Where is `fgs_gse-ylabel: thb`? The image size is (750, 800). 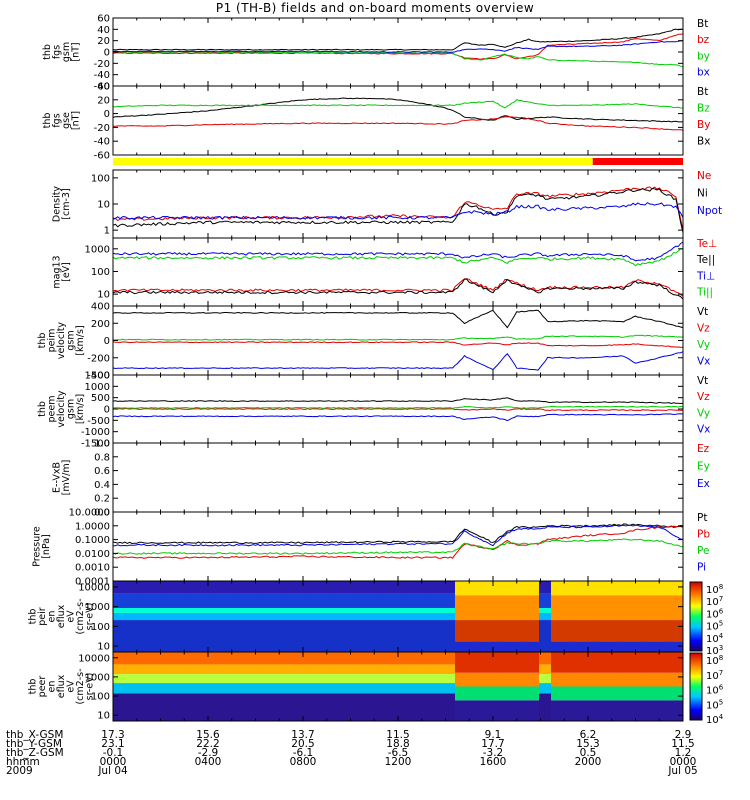
fgs_gse-ylabel: thb is located at coordinates (47, 121).